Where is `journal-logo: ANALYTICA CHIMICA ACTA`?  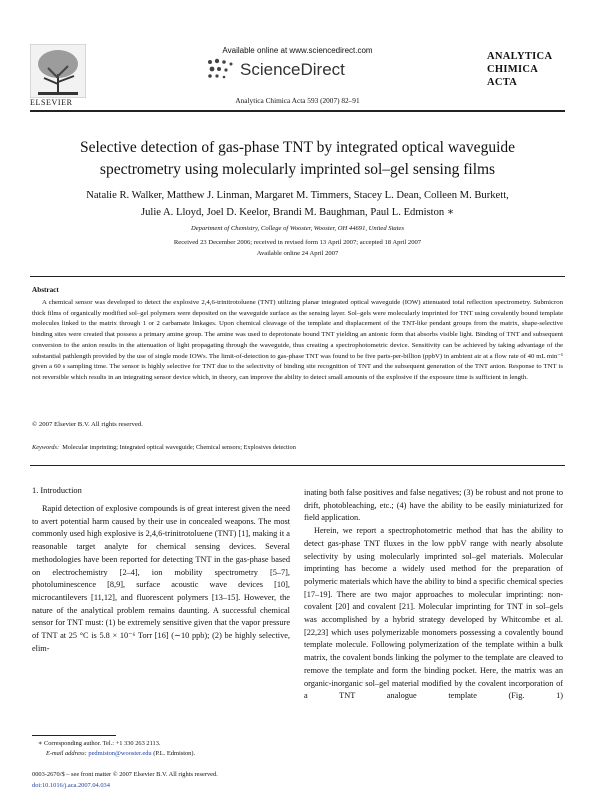 journal-logo: ANALYTICA CHIMICA ACTA is located at coordinates (519, 69).